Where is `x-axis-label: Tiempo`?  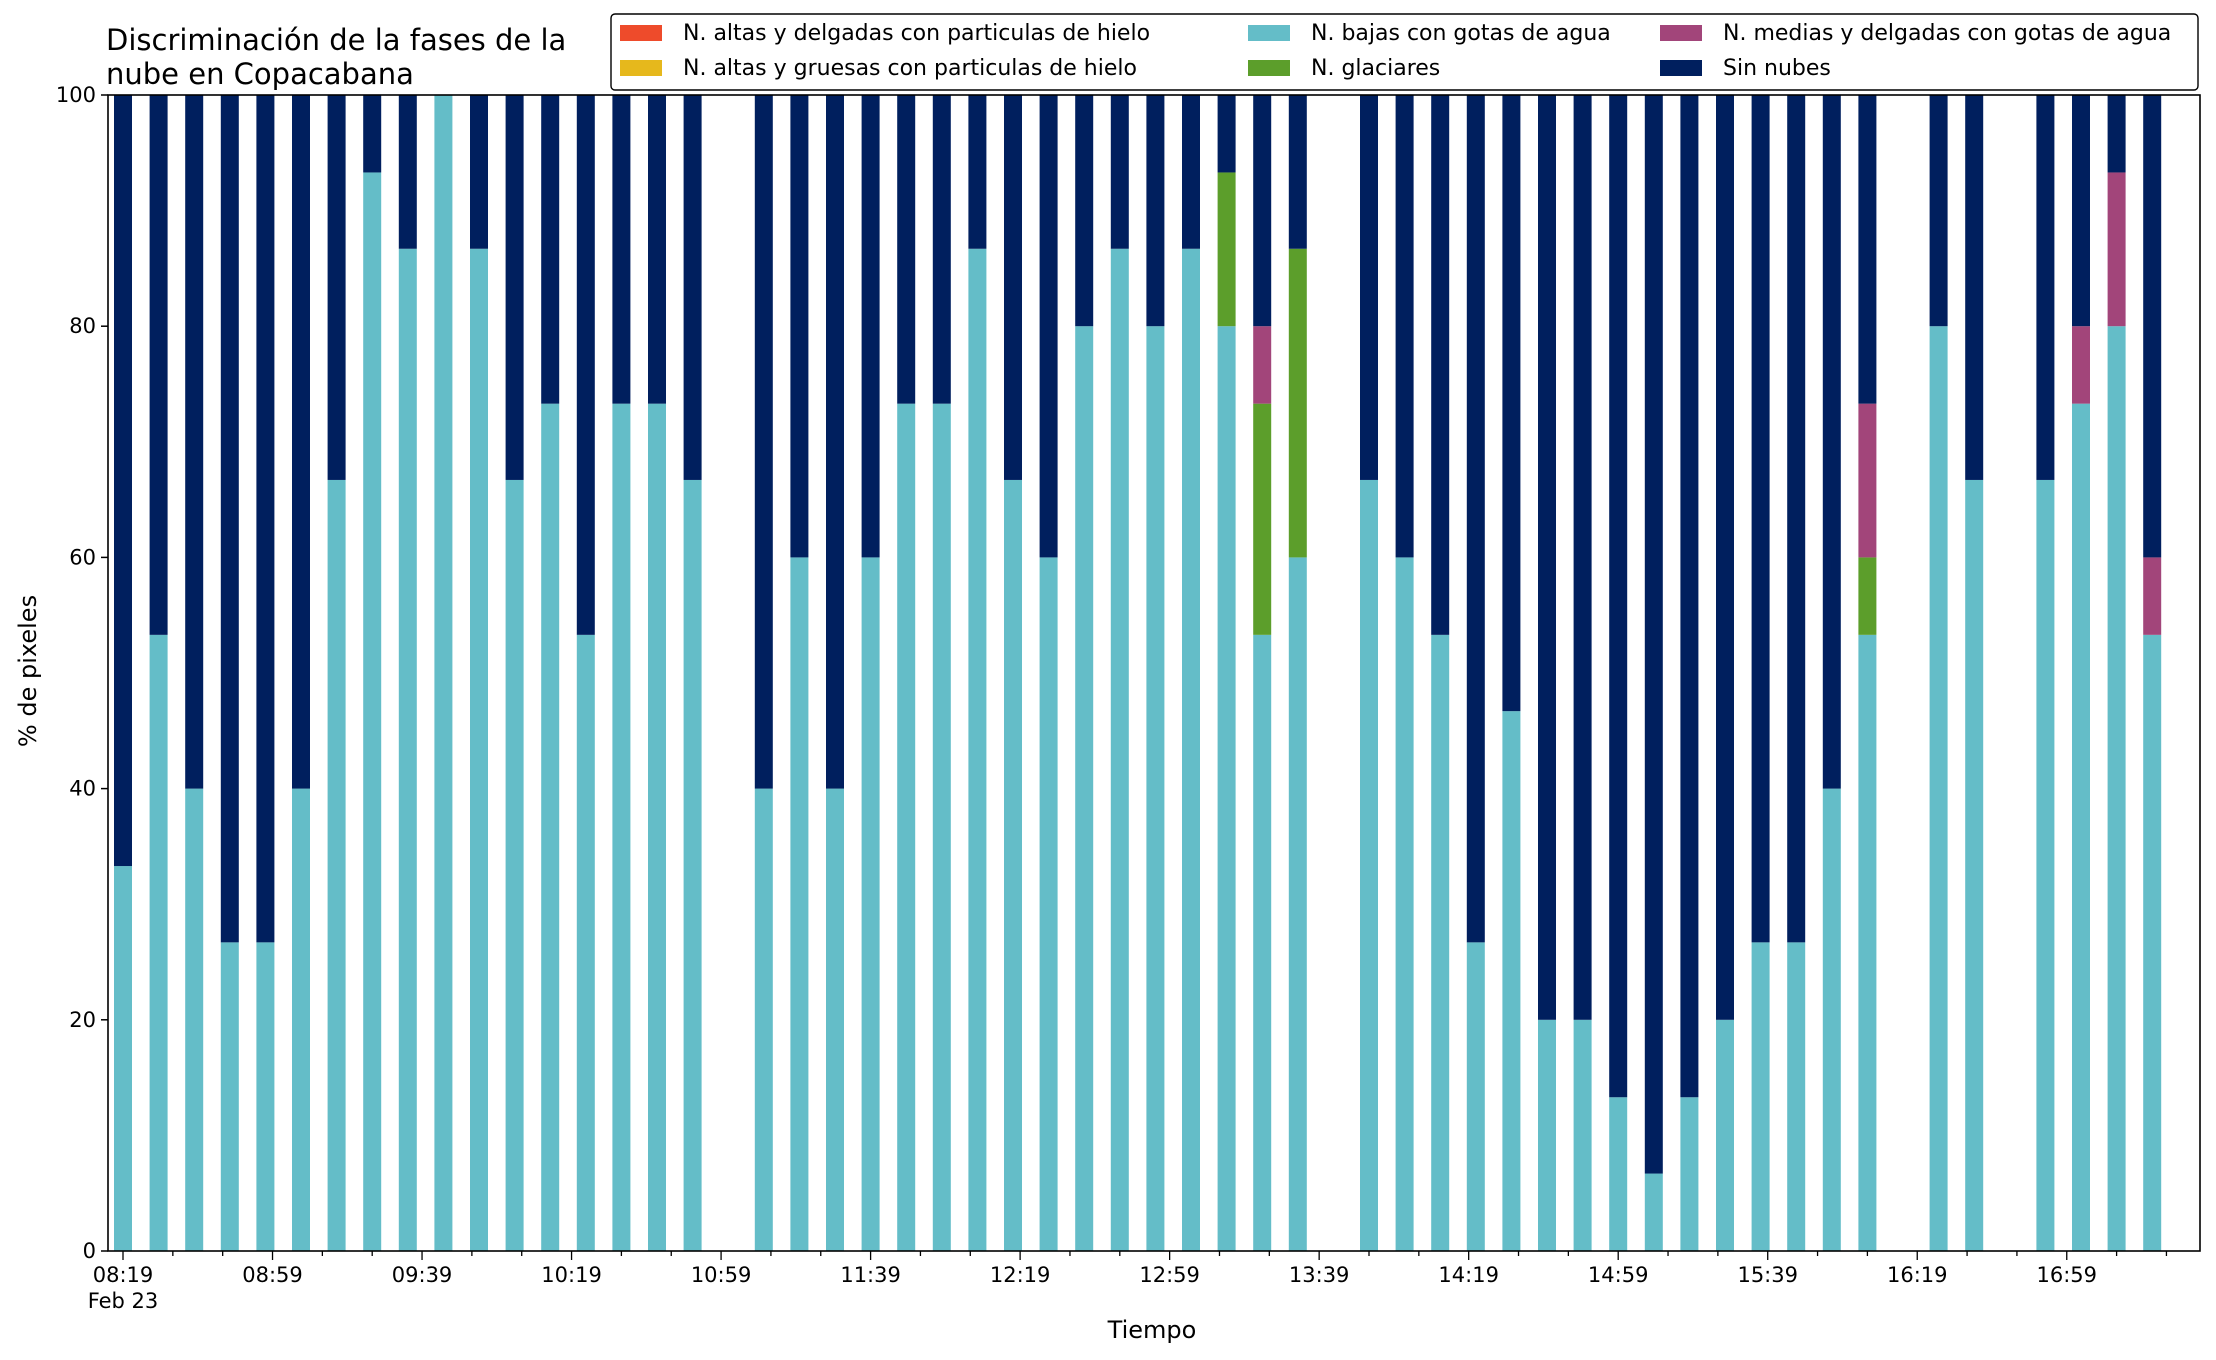 x-axis-label: Tiempo is located at coordinates (1152, 1330).